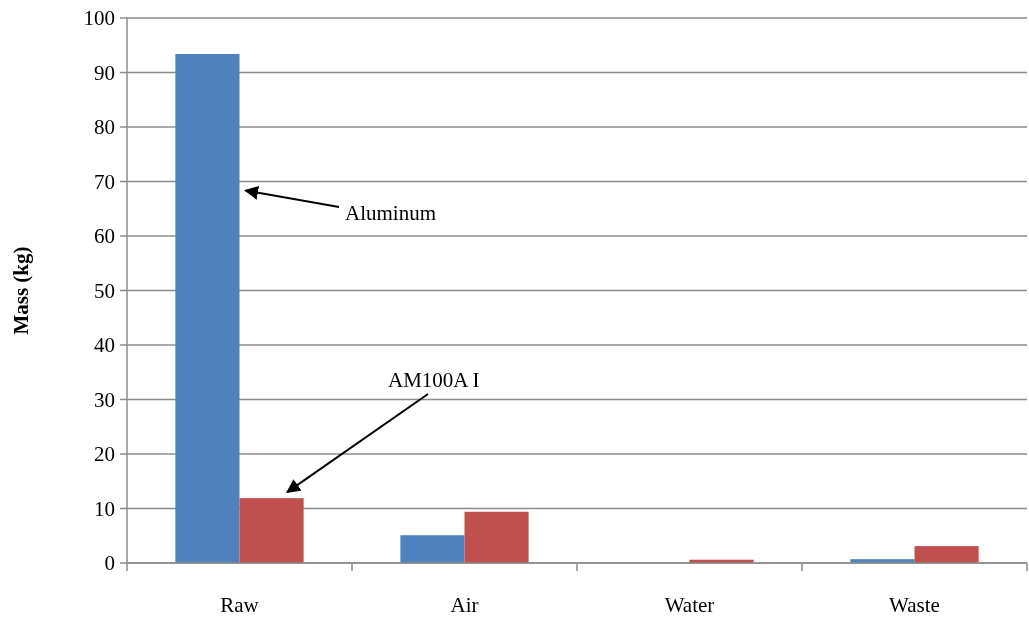 Image resolution: width=1029 pixels, height=624 pixels. What do you see at coordinates (104, 290) in the screenshot?
I see `y-tick-label: 50` at bounding box center [104, 290].